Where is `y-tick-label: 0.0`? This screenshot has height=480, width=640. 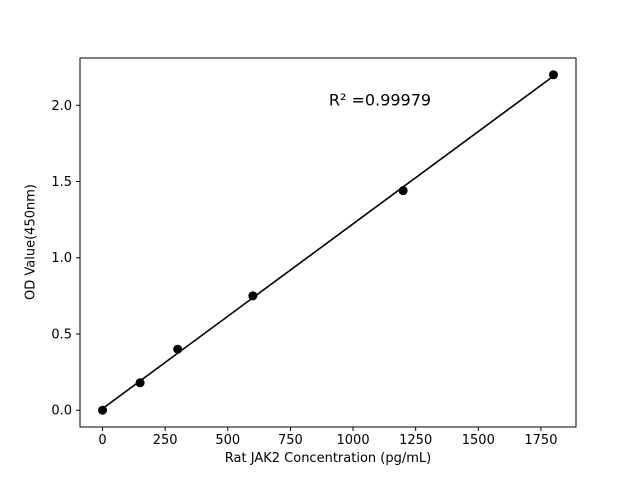
y-tick-label: 0.0 is located at coordinates (61, 411).